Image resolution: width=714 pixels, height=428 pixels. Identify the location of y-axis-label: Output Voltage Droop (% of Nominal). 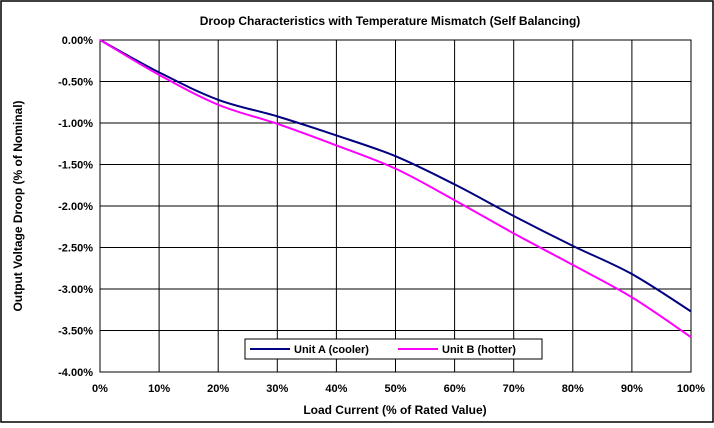
(18, 205).